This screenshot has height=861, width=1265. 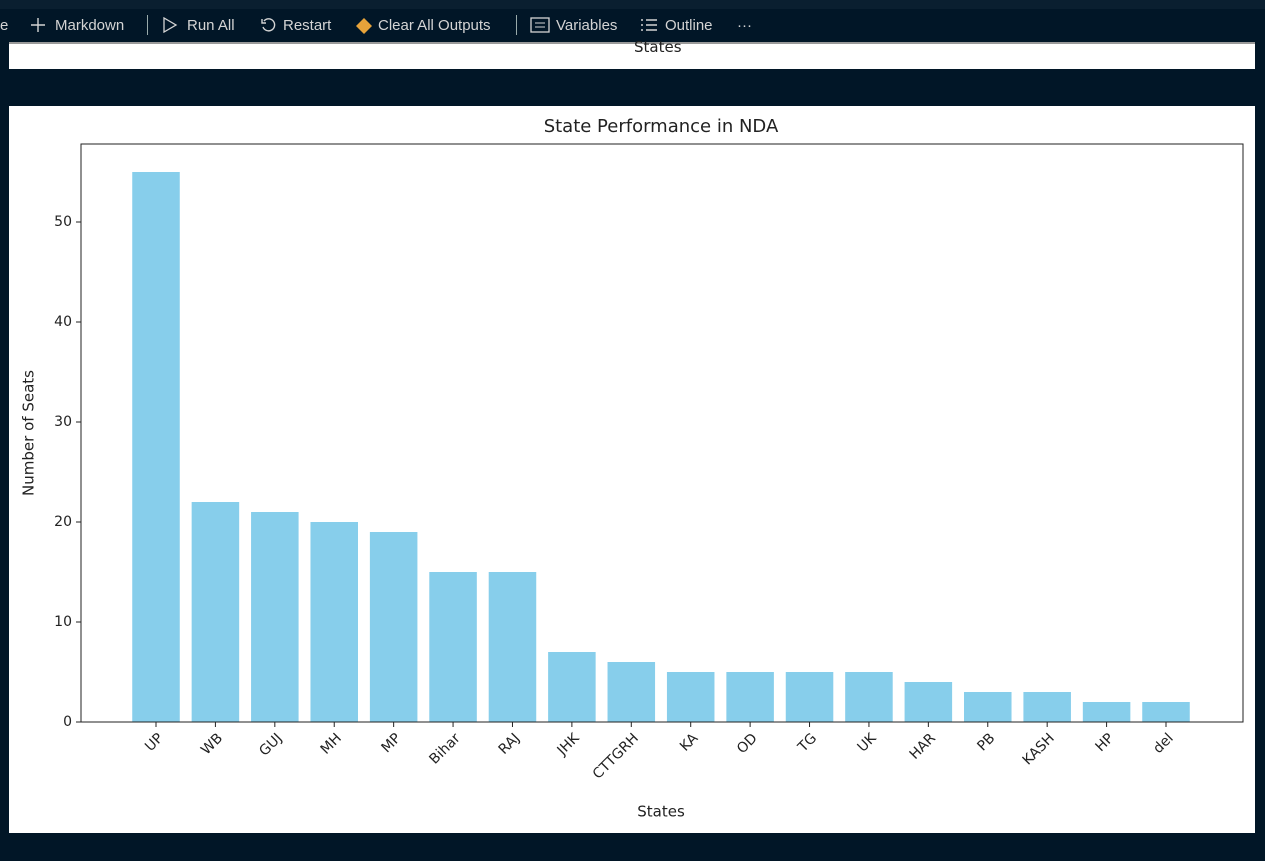 I want to click on toolbar-item: Variables, so click(x=587, y=25).